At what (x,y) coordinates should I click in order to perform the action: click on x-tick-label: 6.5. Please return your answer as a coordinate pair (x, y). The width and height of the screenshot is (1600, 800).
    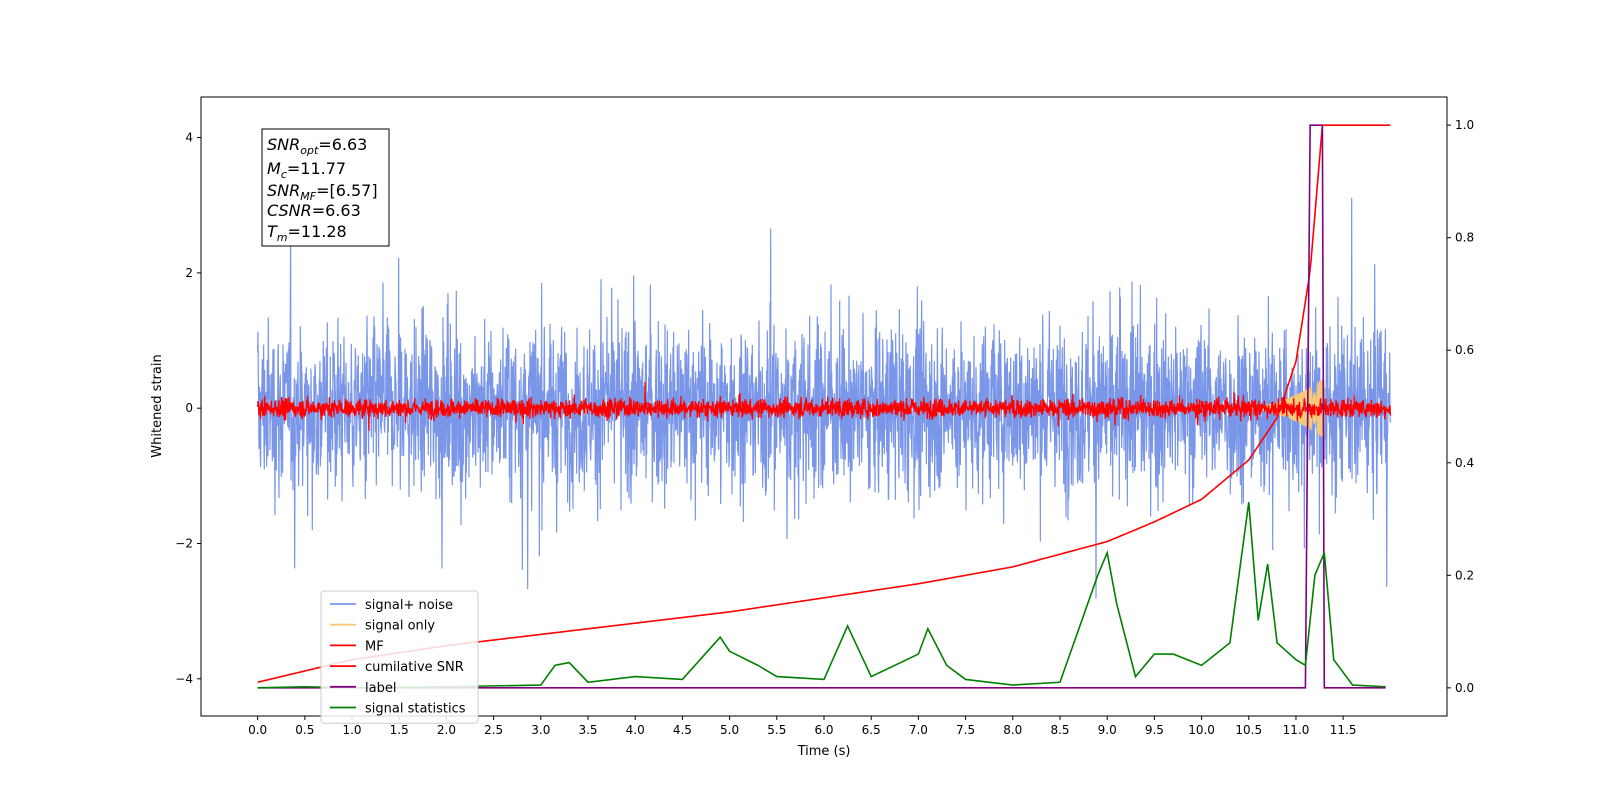
    Looking at the image, I should click on (871, 730).